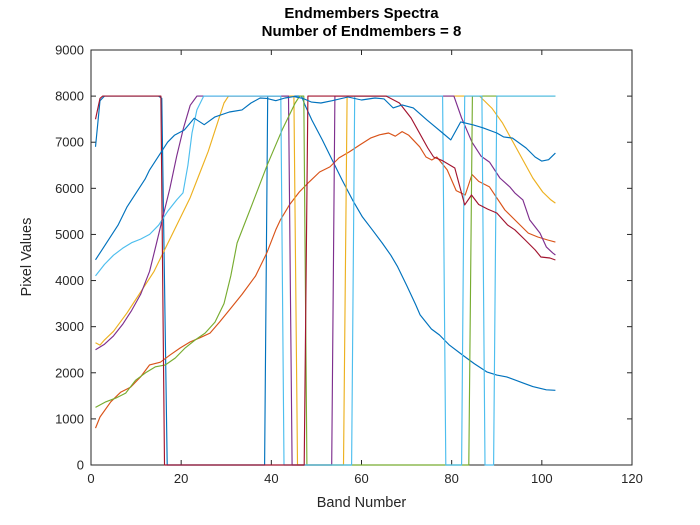 The height and width of the screenshot is (525, 700). Describe the element at coordinates (69, 234) in the screenshot. I see `y-tick-label: 5000` at that location.